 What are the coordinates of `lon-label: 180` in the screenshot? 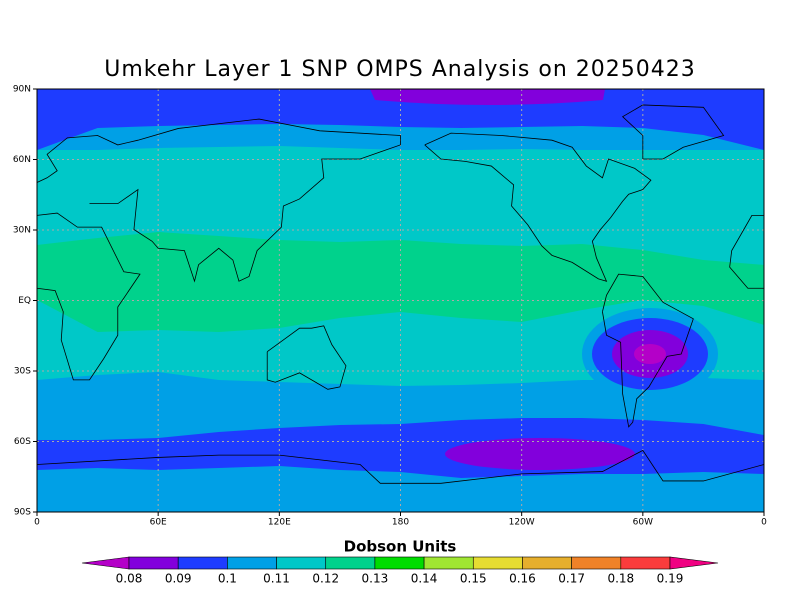 It's located at (400, 523).